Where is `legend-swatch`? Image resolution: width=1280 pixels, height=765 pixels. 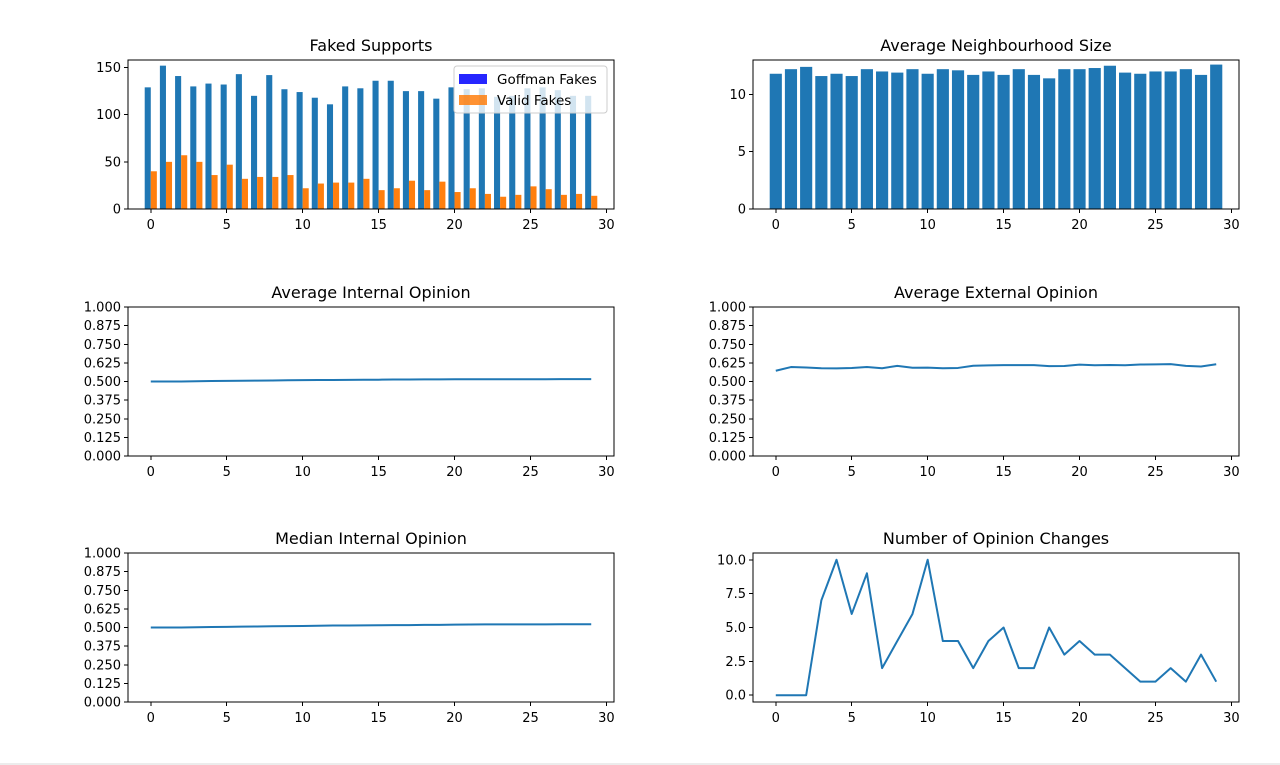 legend-swatch is located at coordinates (473, 79).